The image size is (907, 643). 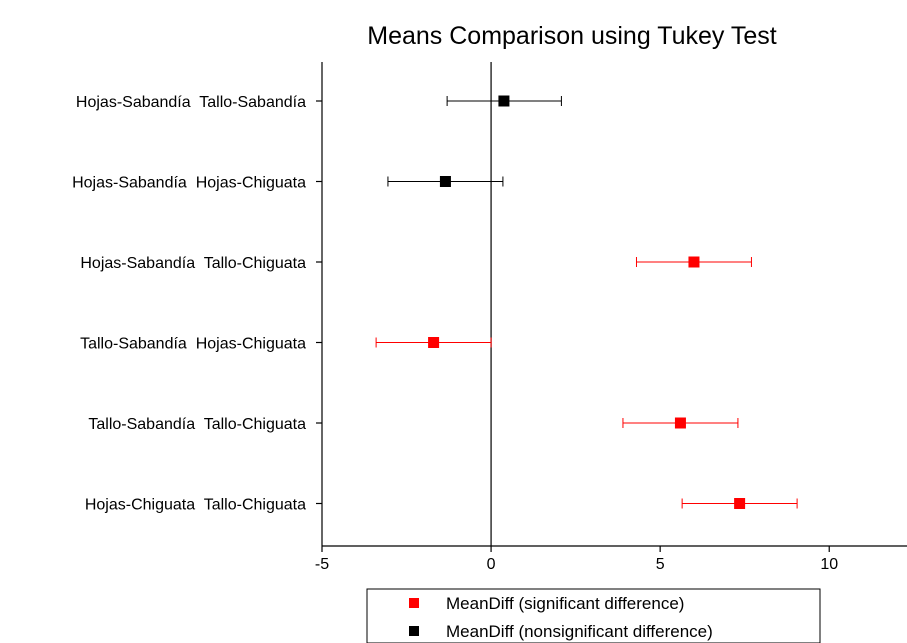 I want to click on y-category-label: Hojas-Sabandía Tallo-Sabandía, so click(x=191, y=102).